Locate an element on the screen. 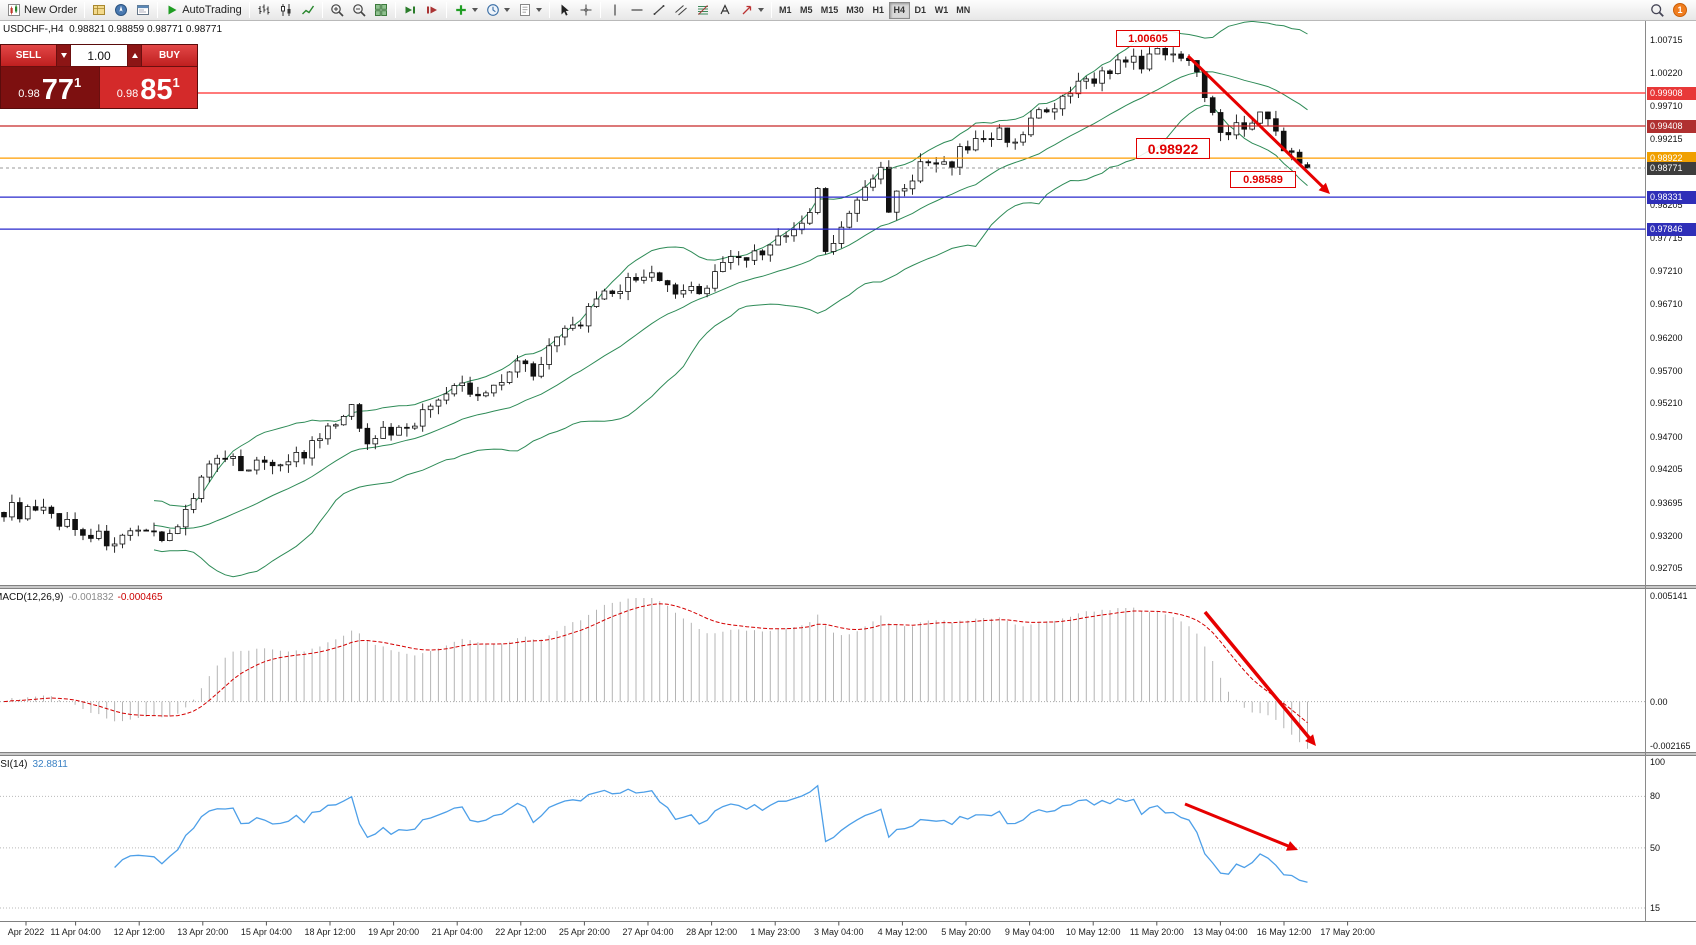 The height and width of the screenshot is (945, 1696). timeframe-mn-button: MN is located at coordinates (963, 10).